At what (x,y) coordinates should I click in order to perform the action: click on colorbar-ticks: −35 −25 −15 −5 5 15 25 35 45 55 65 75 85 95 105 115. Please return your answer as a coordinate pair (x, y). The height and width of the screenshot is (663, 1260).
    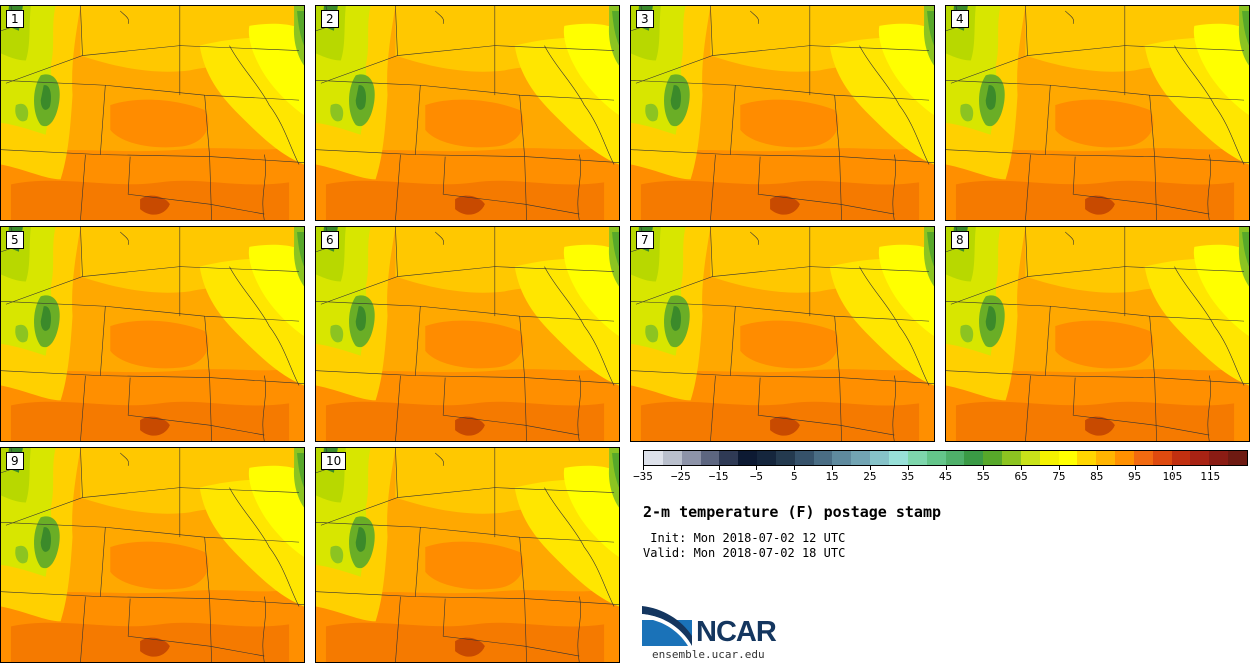
    Looking at the image, I should click on (940, 475).